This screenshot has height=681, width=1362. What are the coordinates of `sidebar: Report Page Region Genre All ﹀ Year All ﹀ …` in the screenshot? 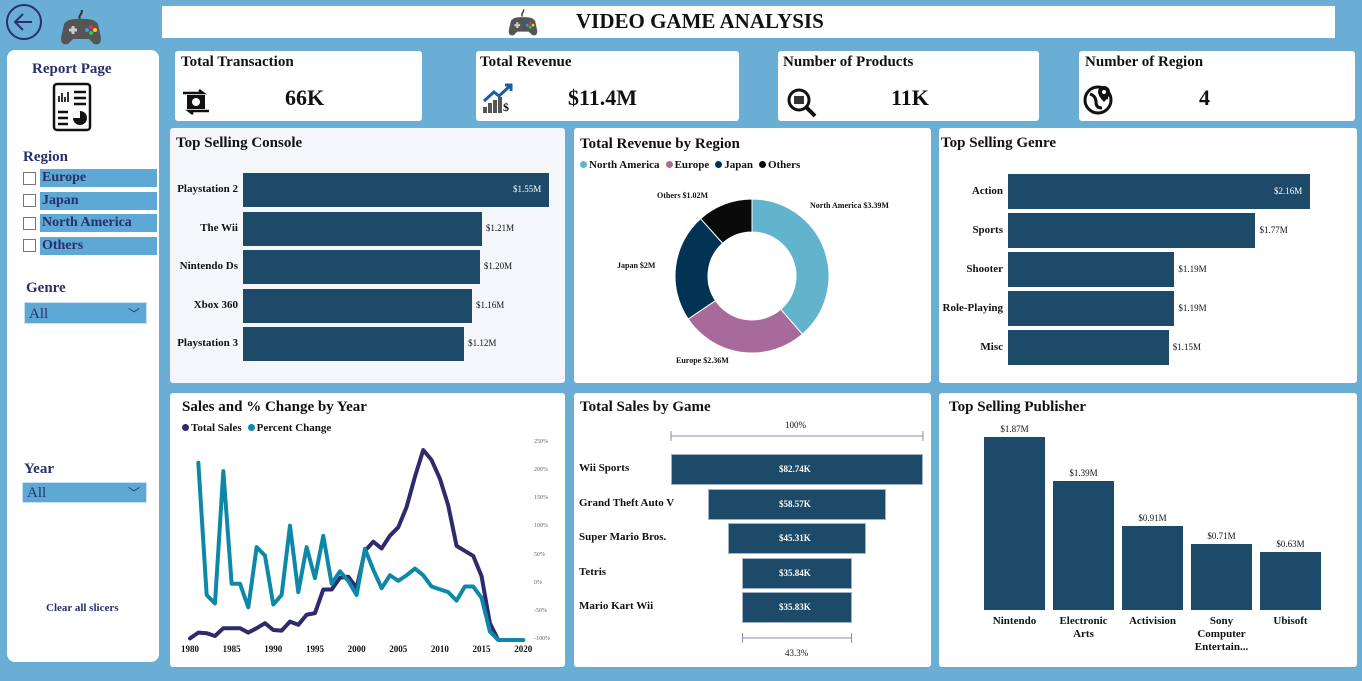 It's located at (83, 356).